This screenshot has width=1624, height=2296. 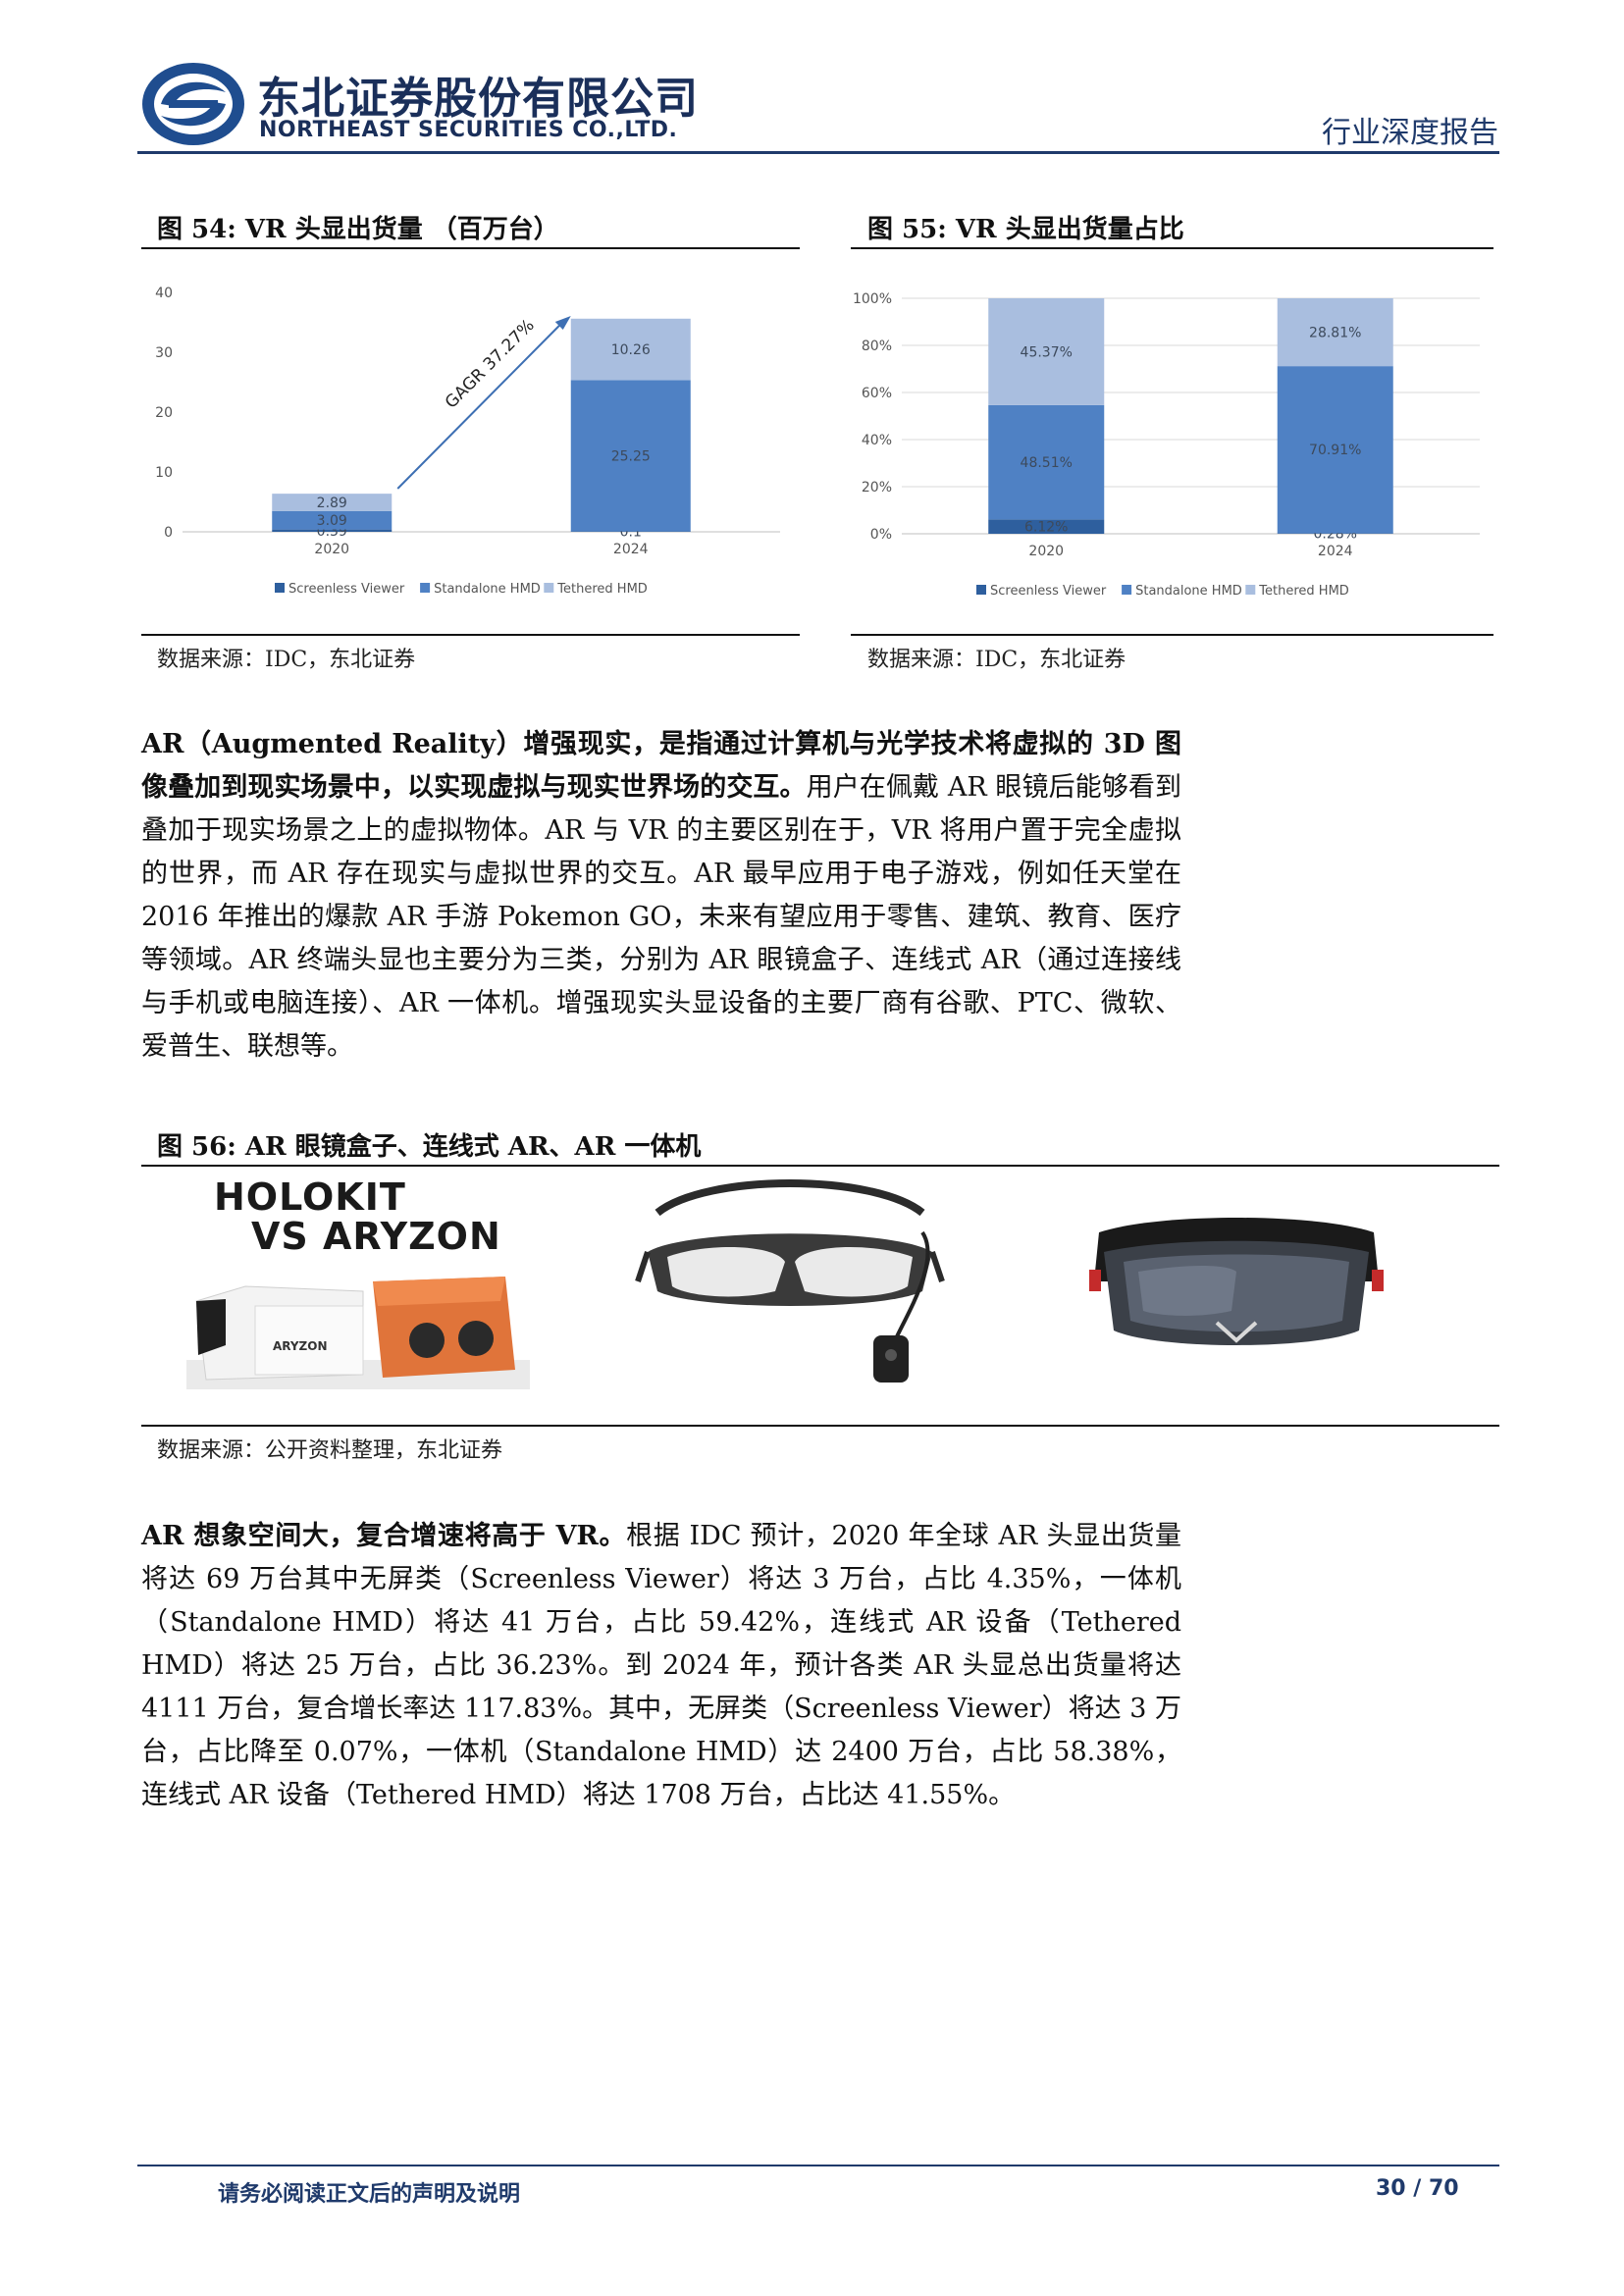 What do you see at coordinates (881, 535) in the screenshot?
I see `y-tick-label: 0%` at bounding box center [881, 535].